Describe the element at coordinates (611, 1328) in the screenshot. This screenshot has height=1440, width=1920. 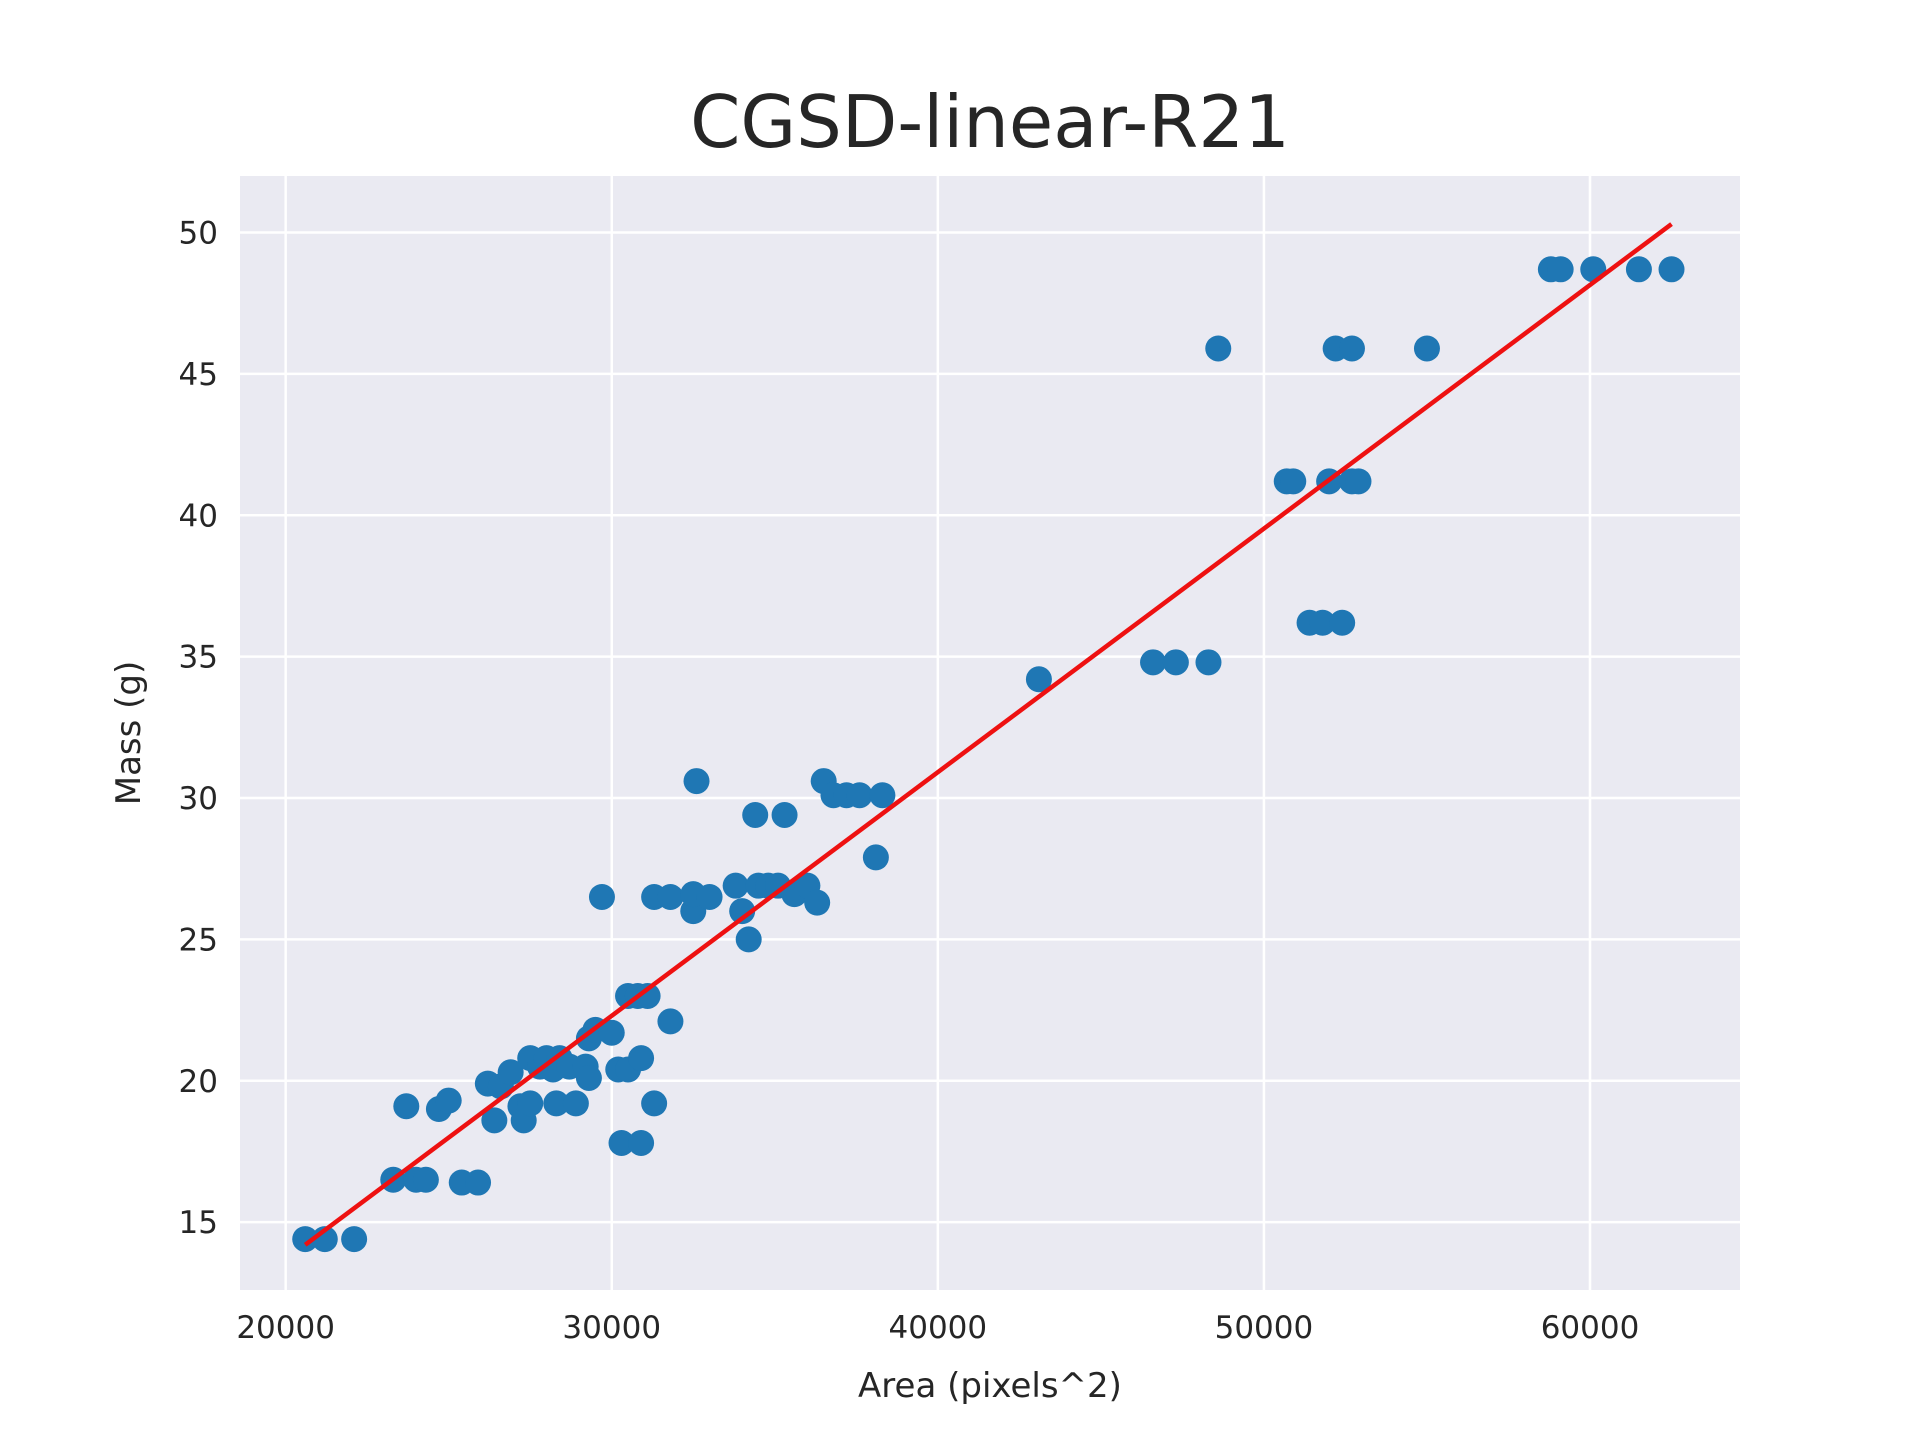
I see `x-tick-label: 30000` at that location.